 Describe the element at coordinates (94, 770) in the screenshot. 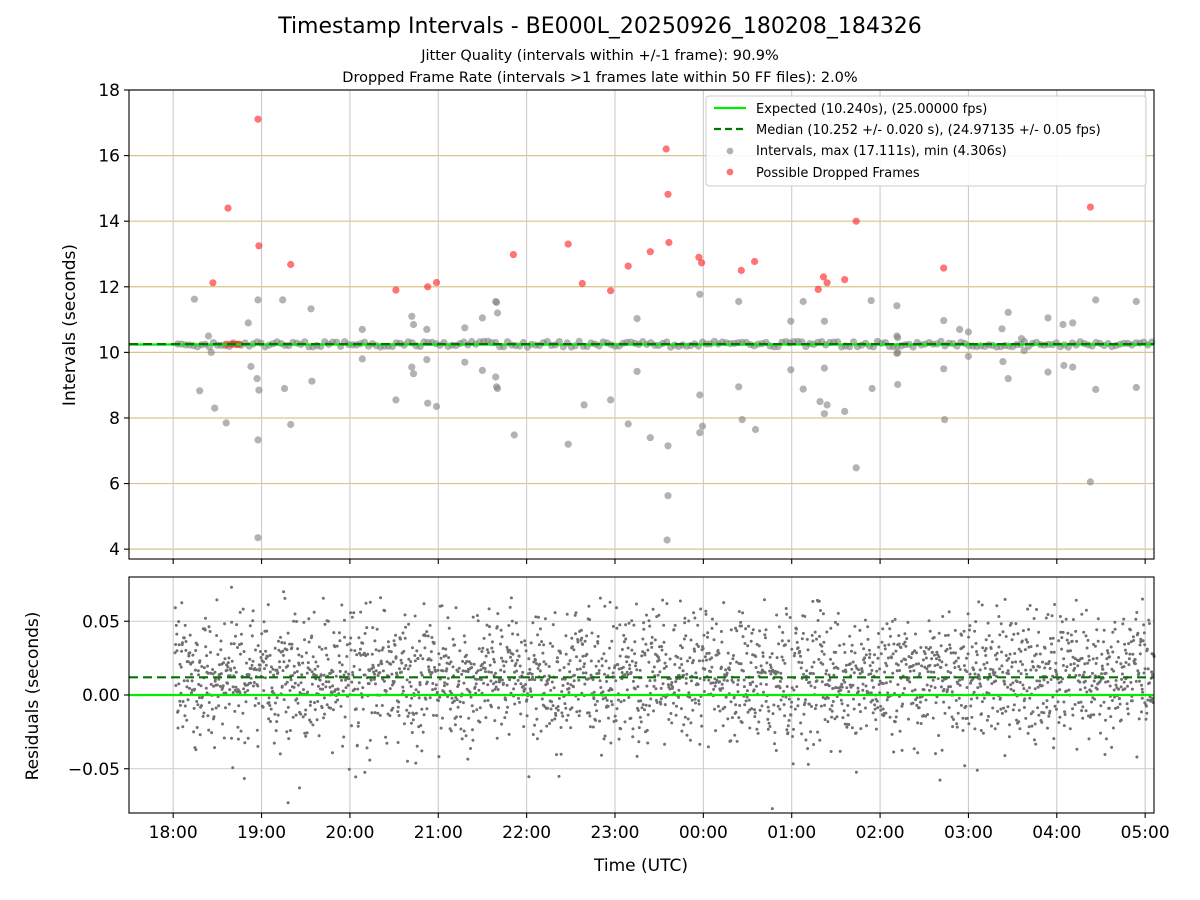

I see `bottom-ytick-label: −0.05` at that location.